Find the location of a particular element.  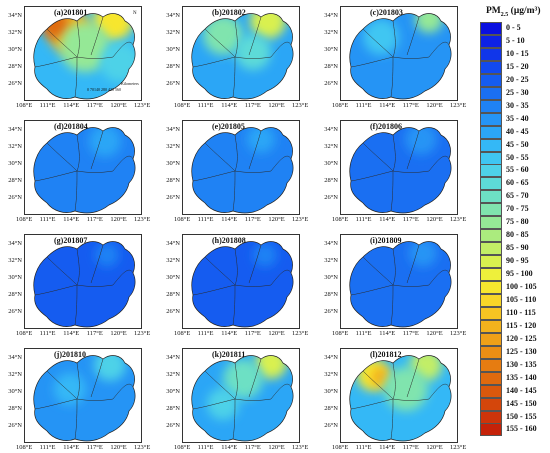

panel-label: (c)201803 is located at coordinates (386, 12).